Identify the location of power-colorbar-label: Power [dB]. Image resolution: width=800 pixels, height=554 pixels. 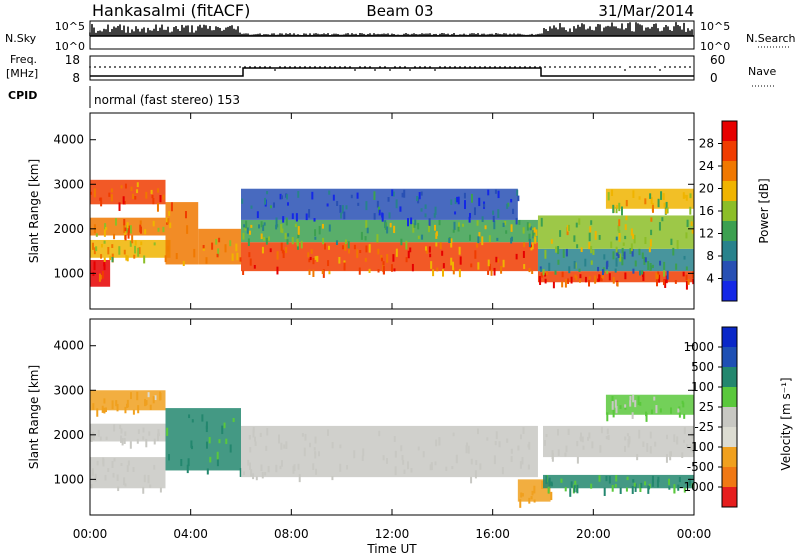
(764, 210).